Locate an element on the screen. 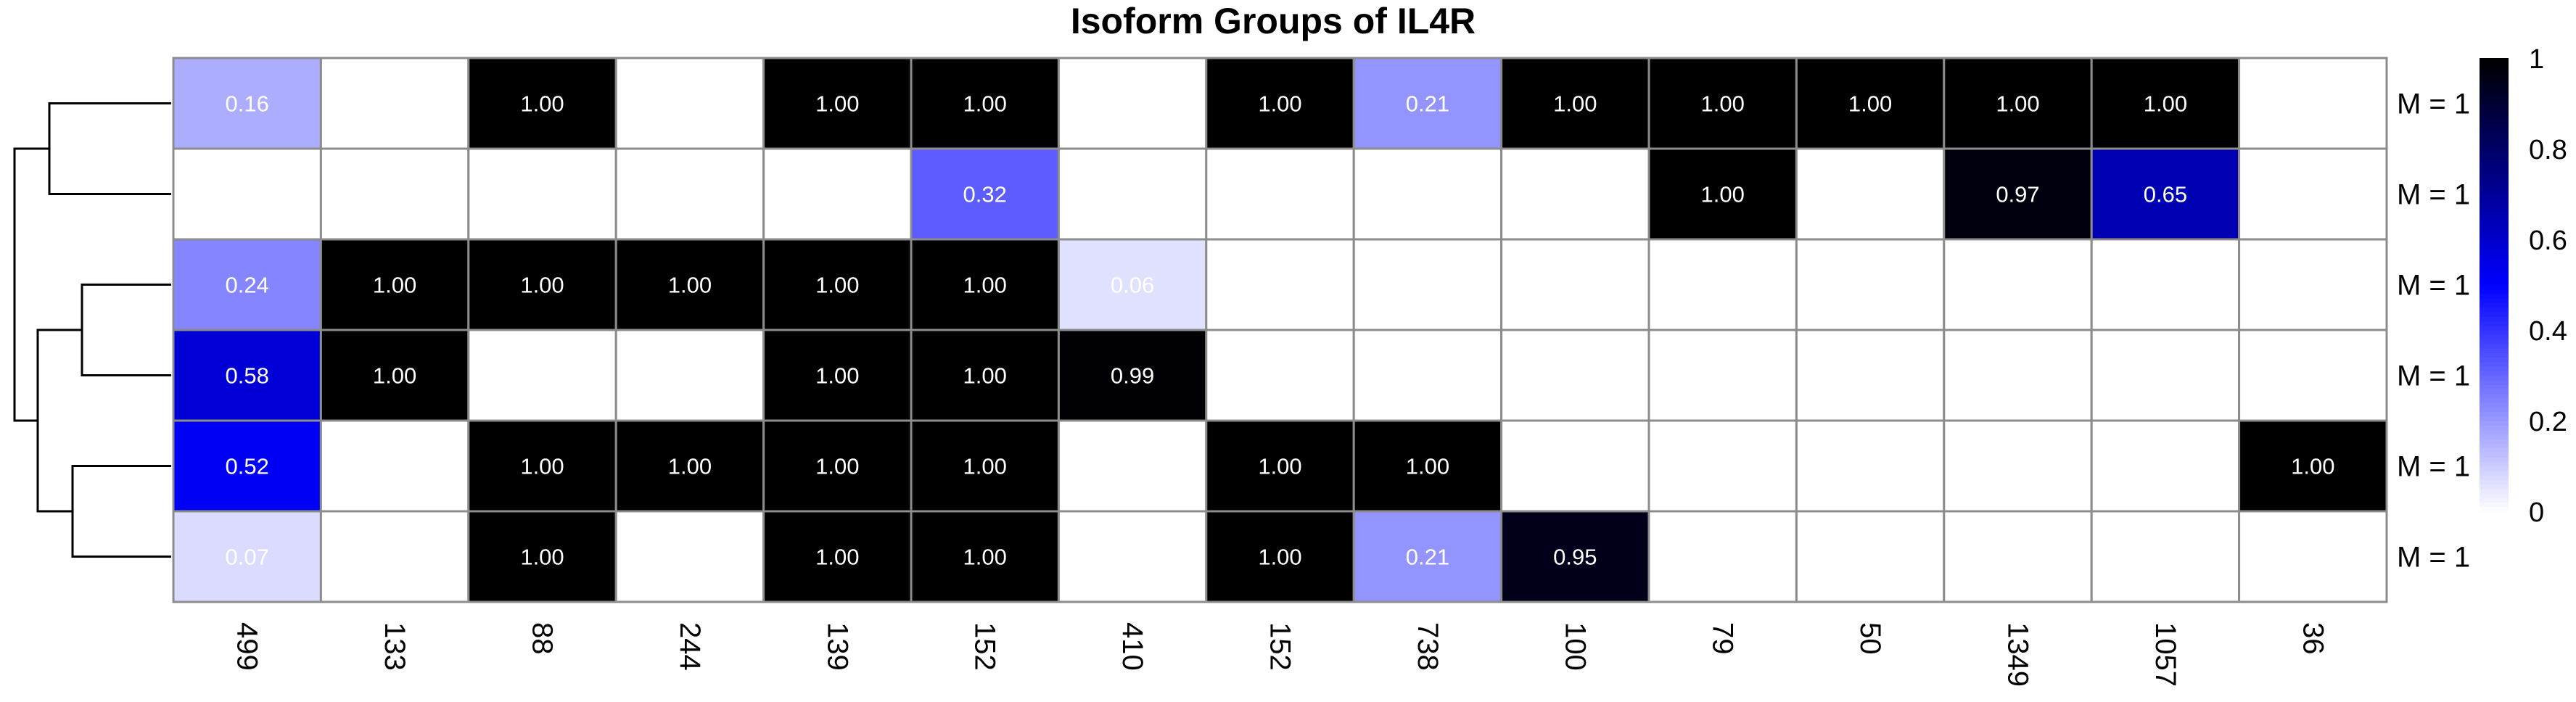  column-label: 1057 is located at coordinates (2165, 654).